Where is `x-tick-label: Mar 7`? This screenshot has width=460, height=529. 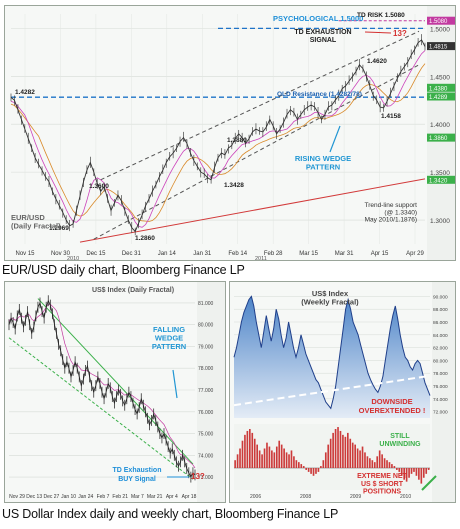
x-tick-label: Mar 7 is located at coordinates (137, 497).